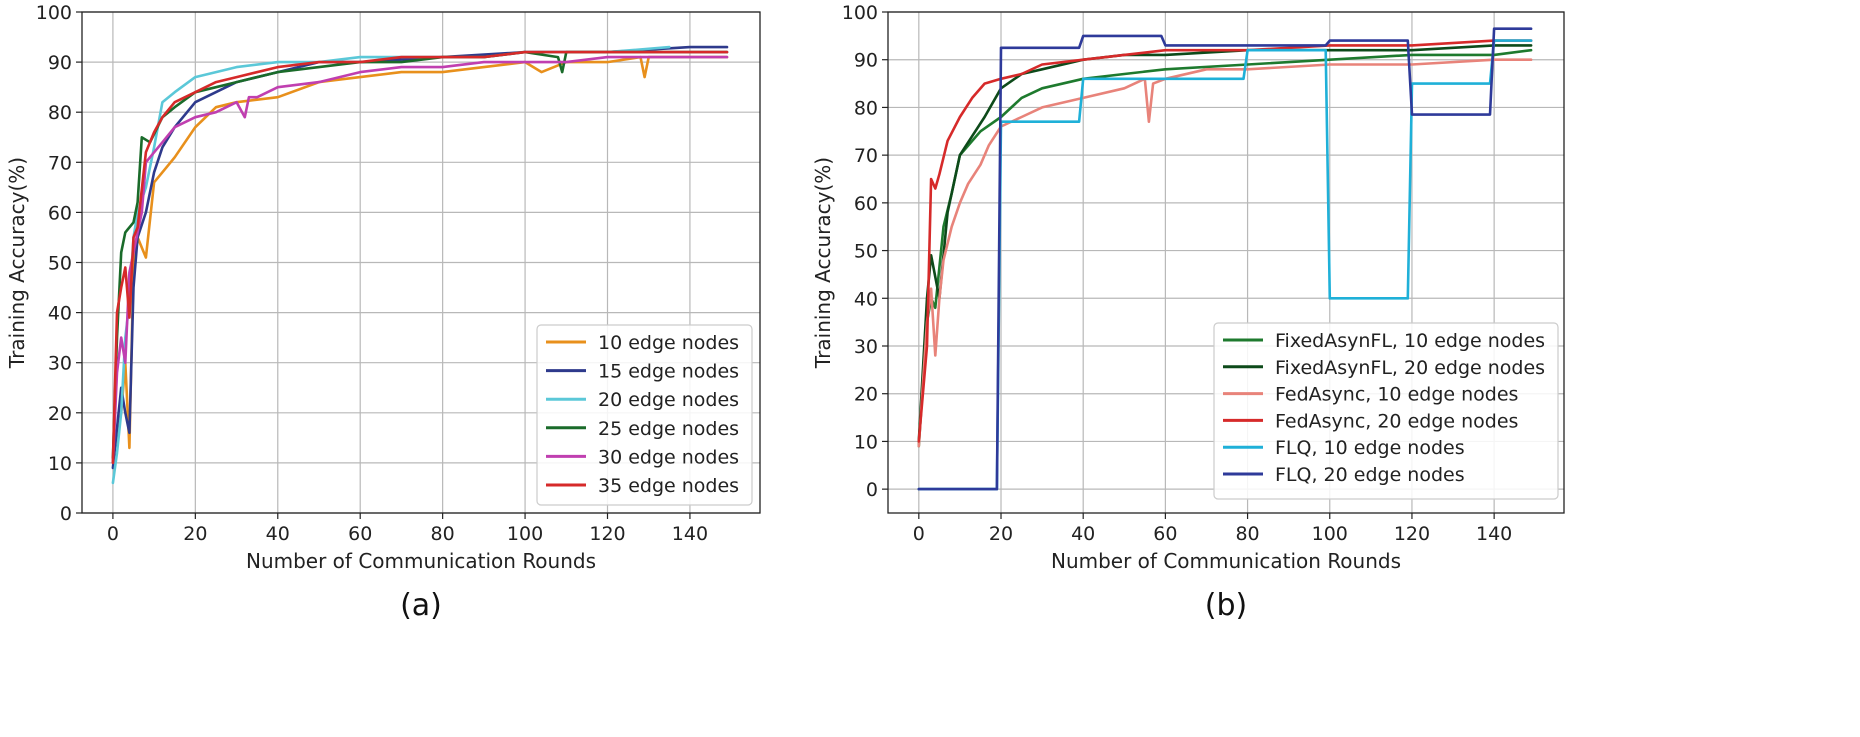 The image size is (1860, 737). I want to click on legend-label-4: 30 edge nodes, so click(668, 457).